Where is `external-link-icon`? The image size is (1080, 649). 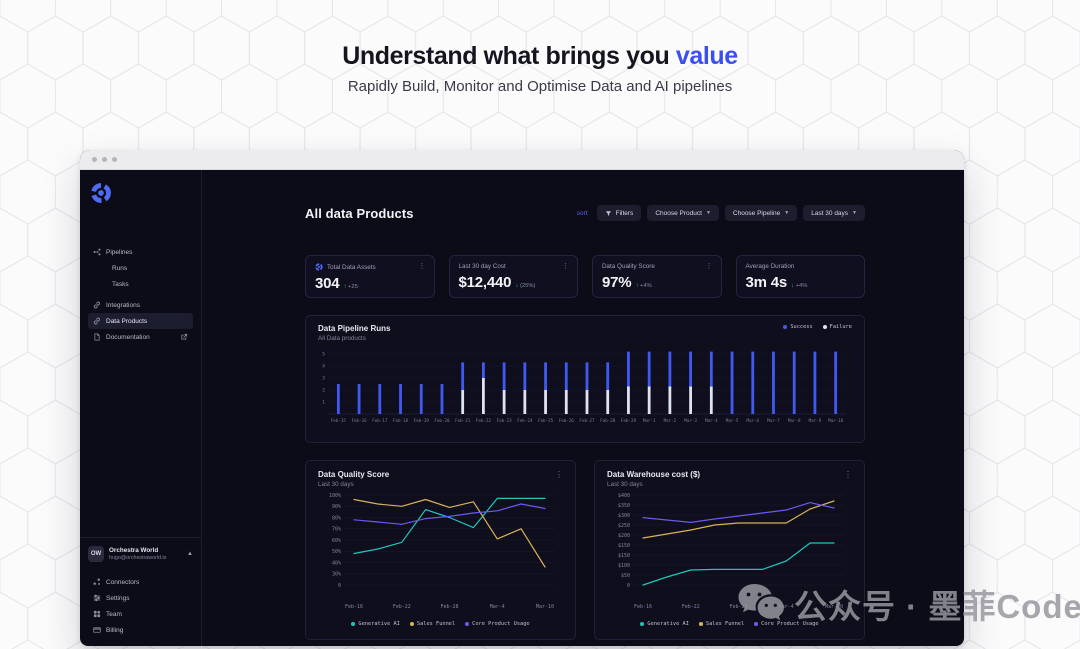 external-link-icon is located at coordinates (184, 337).